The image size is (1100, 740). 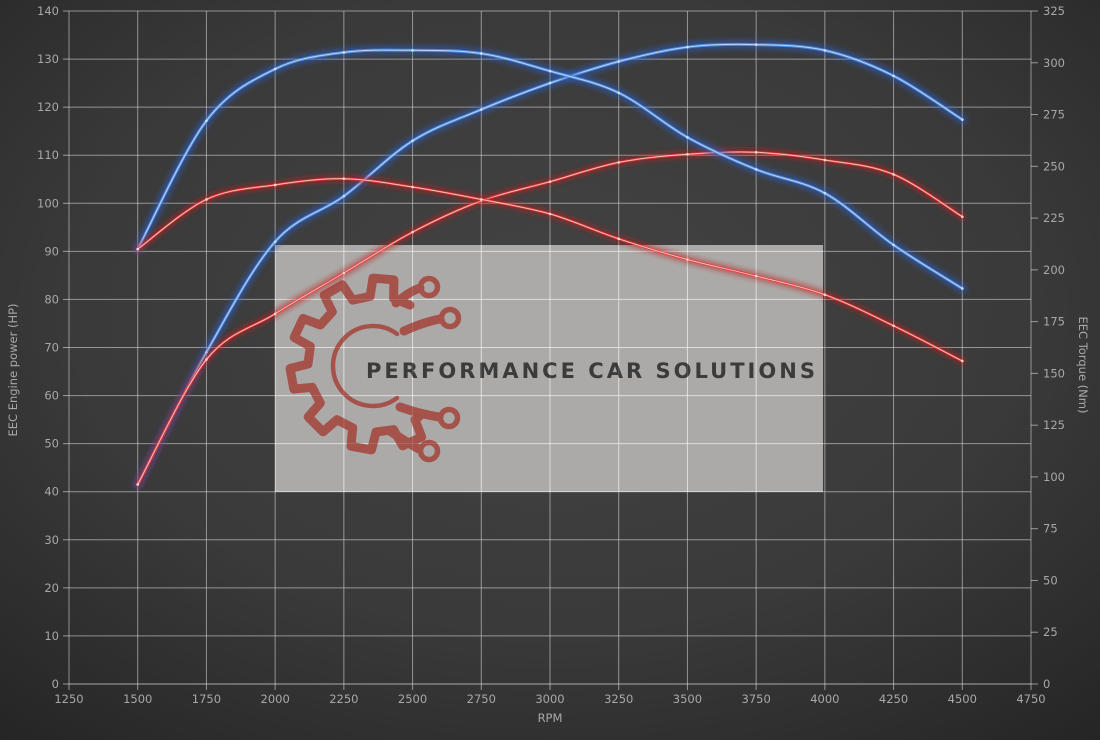 What do you see at coordinates (137, 699) in the screenshot?
I see `x-tick-label: 1500` at bounding box center [137, 699].